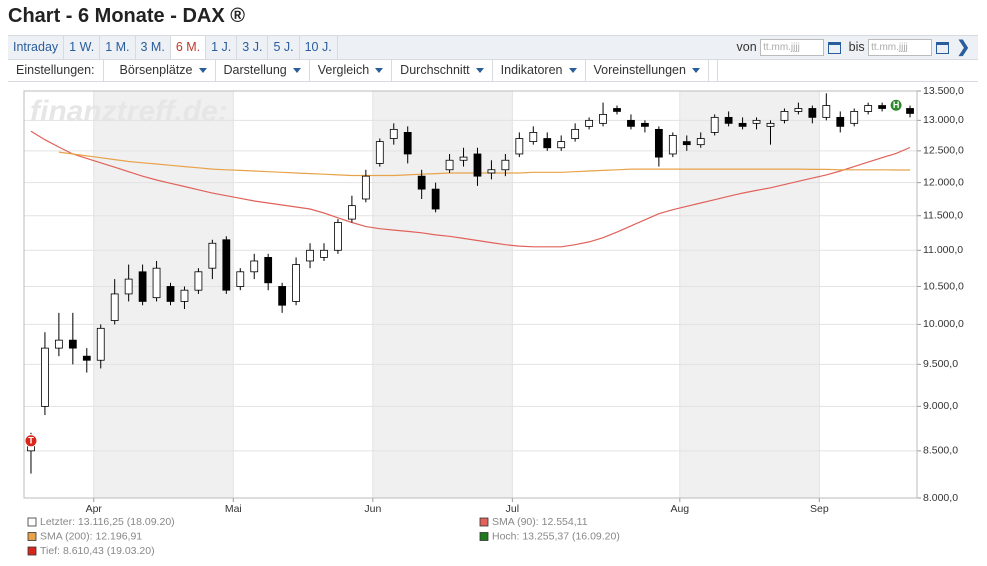  Describe the element at coordinates (319, 47) in the screenshot. I see `period-tab: 10 J.` at that location.